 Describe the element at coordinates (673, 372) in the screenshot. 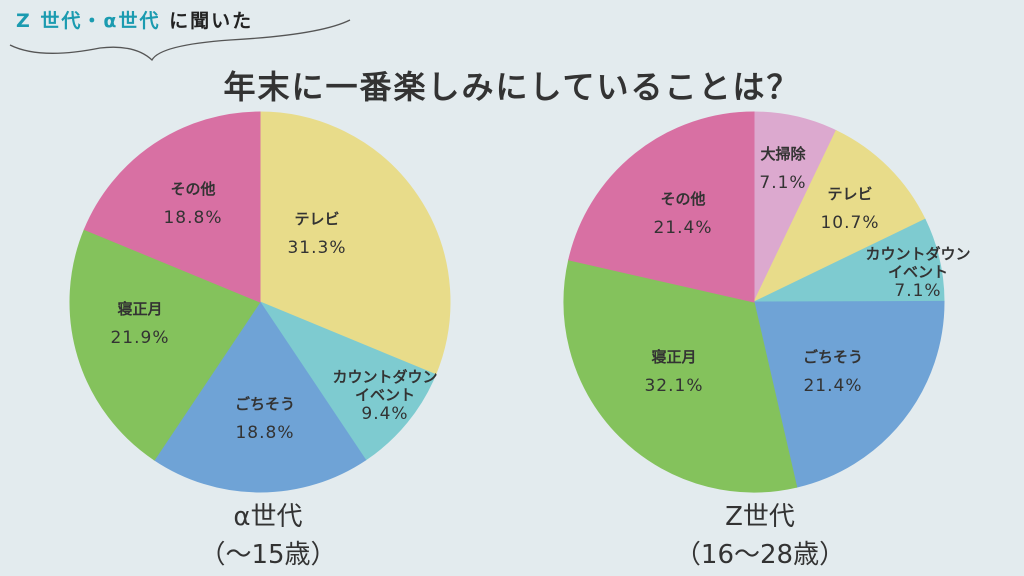

I see `slice-label: 寝正月 32.1%` at that location.